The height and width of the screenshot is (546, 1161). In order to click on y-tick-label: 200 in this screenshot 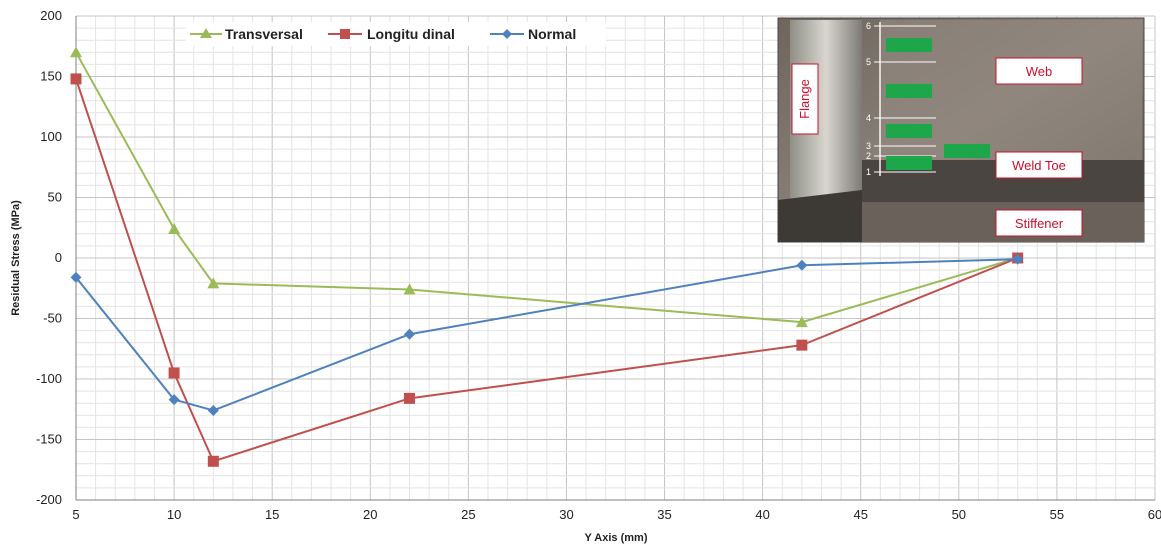, I will do `click(51, 15)`.